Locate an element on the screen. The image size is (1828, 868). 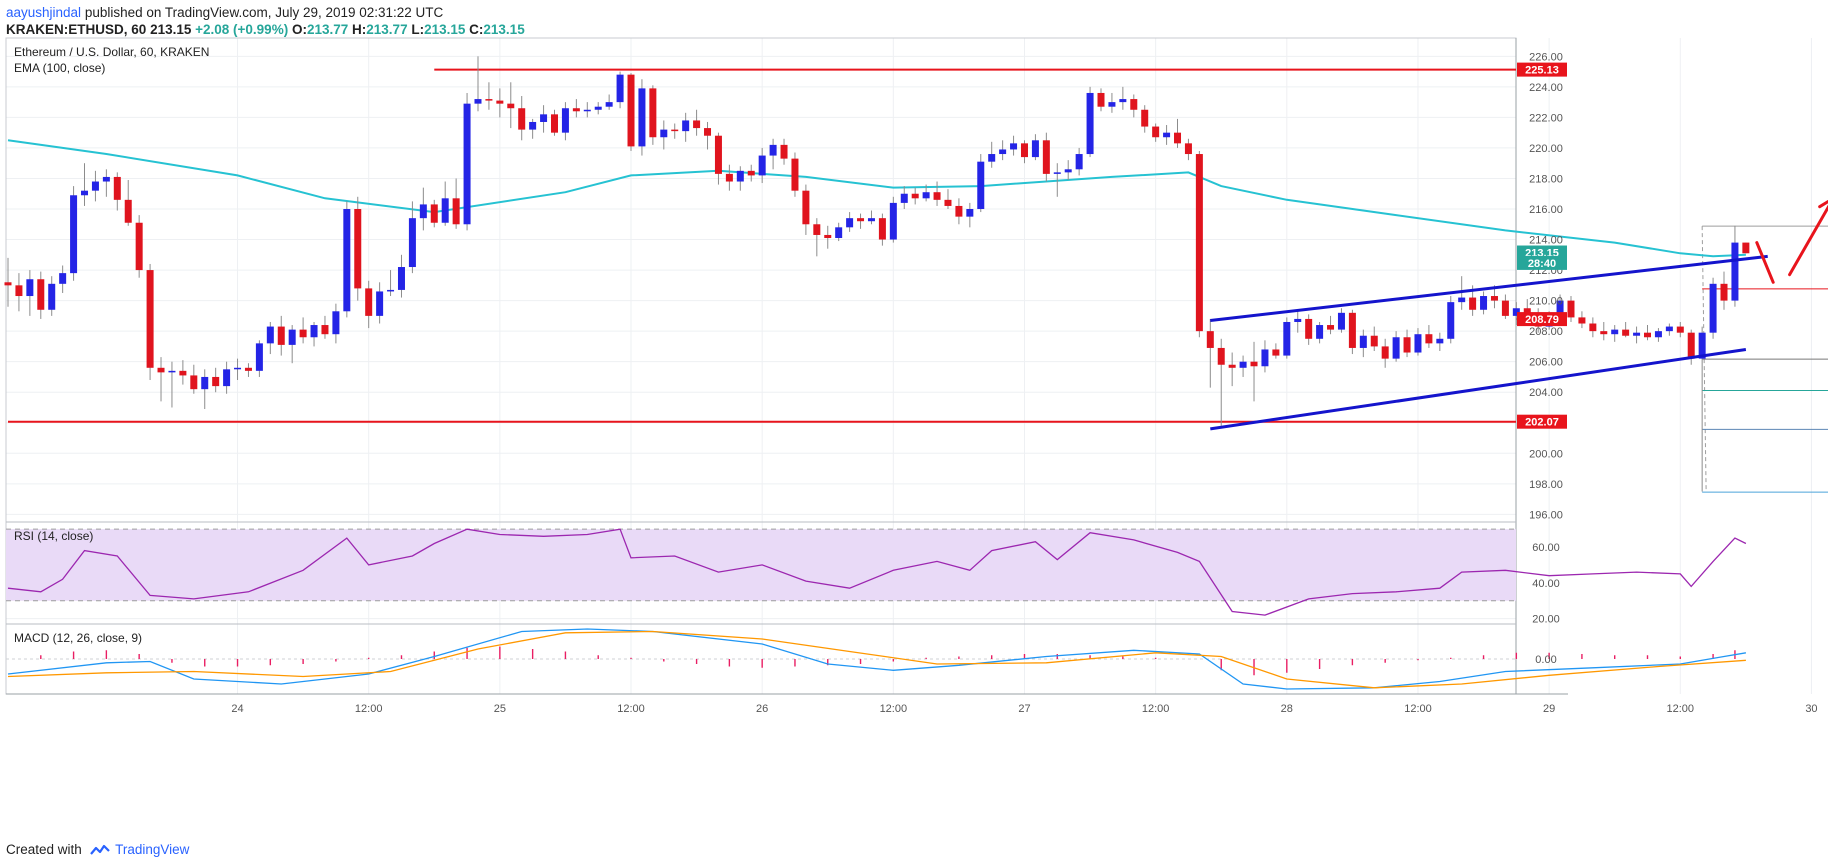
x-tick-label: 12:00 is located at coordinates (1681, 709).